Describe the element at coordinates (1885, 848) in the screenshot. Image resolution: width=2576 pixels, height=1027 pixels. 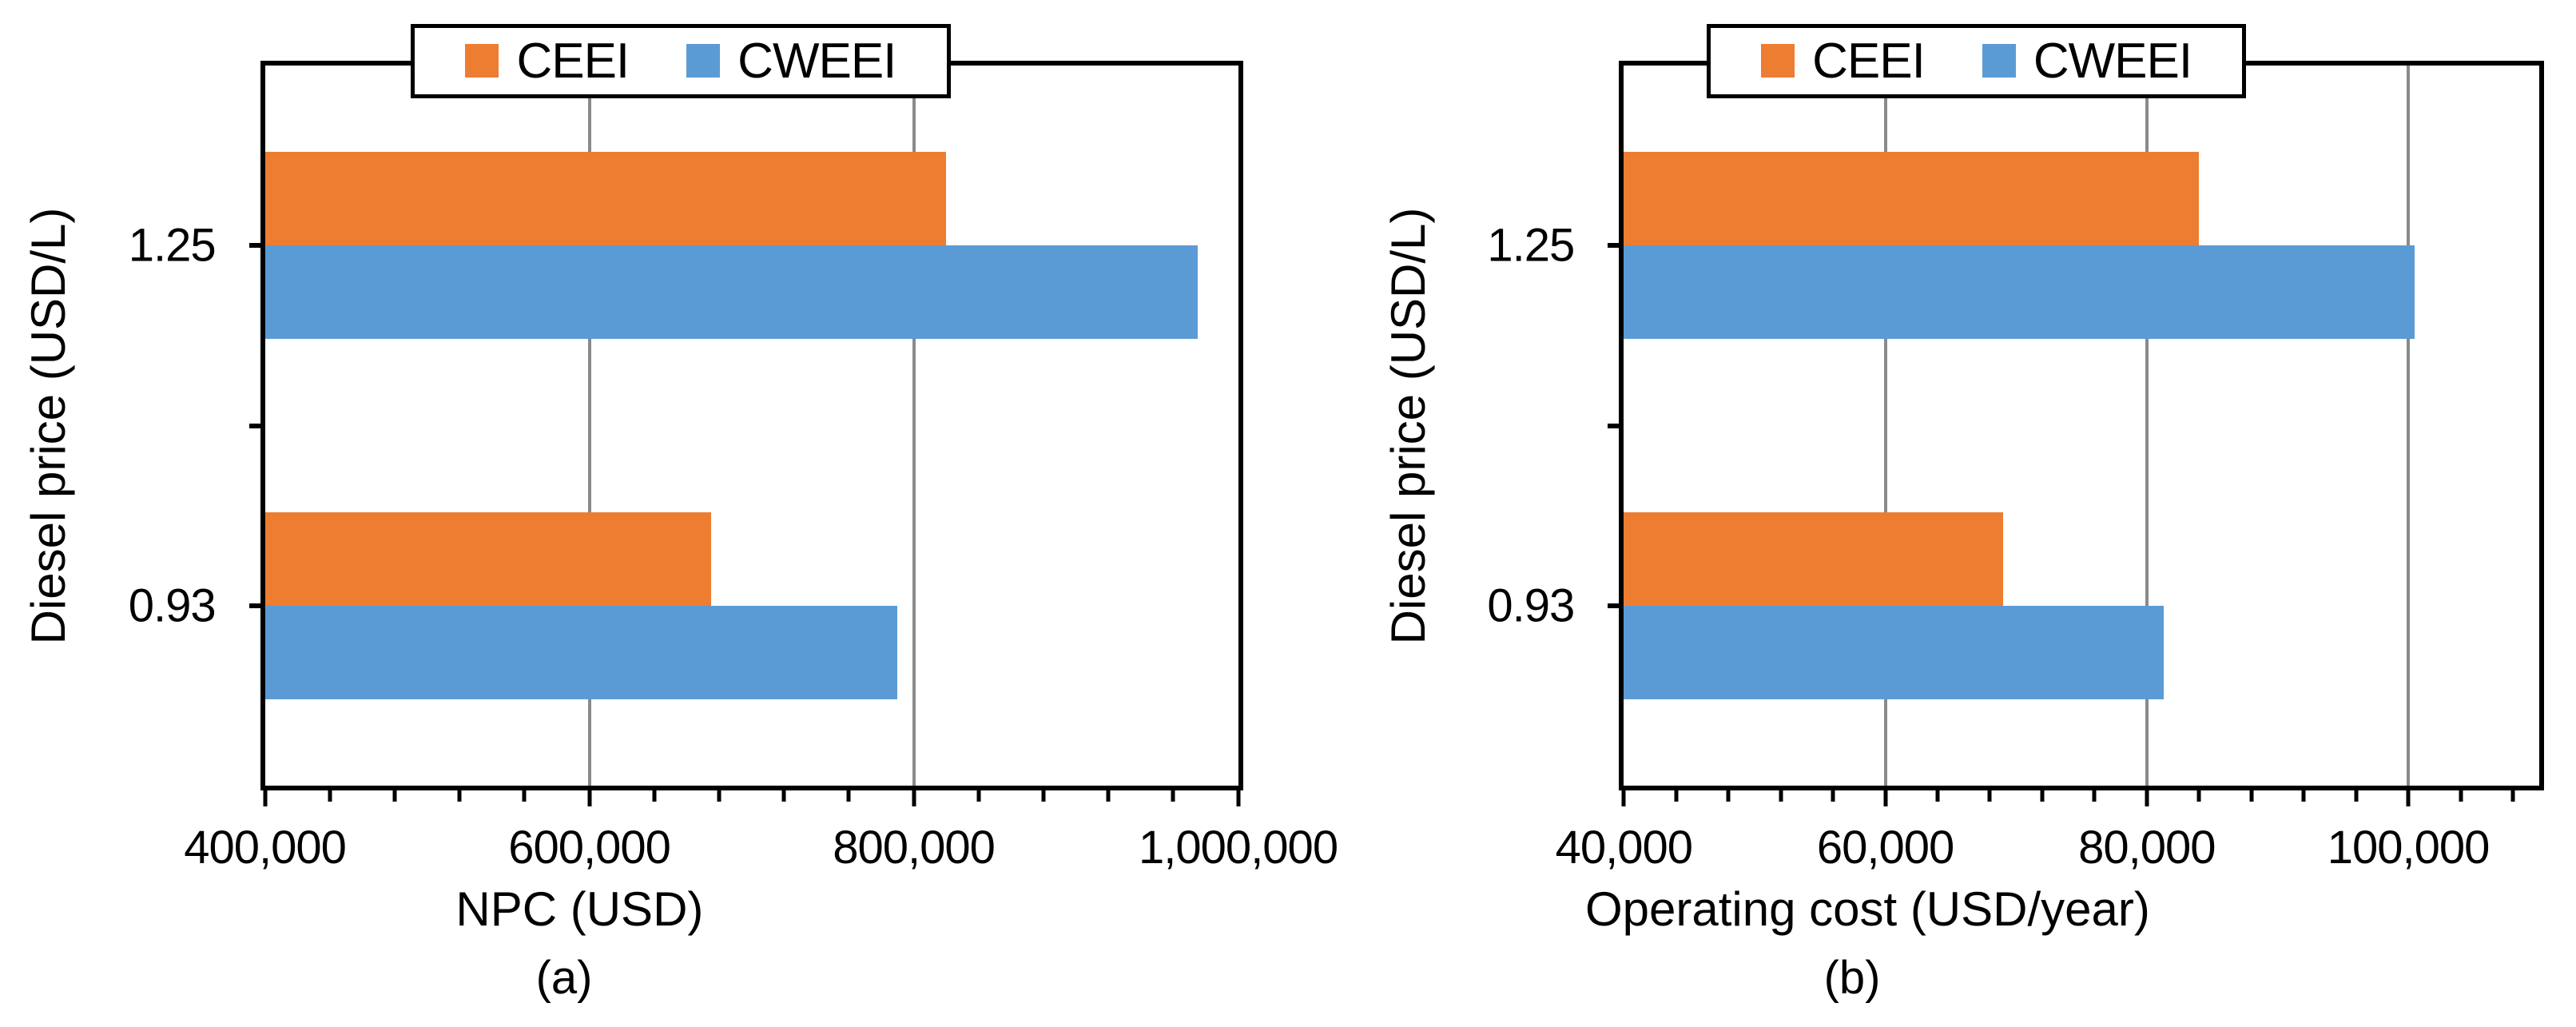
I see `x-tick-label-60,000: 60,000` at that location.